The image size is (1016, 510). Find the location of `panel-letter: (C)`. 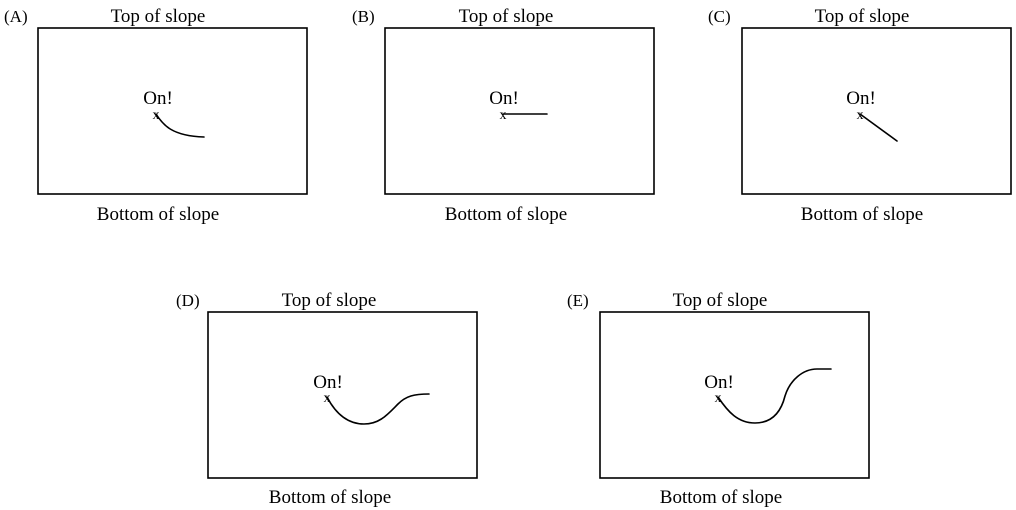

panel-letter: (C) is located at coordinates (719, 16).